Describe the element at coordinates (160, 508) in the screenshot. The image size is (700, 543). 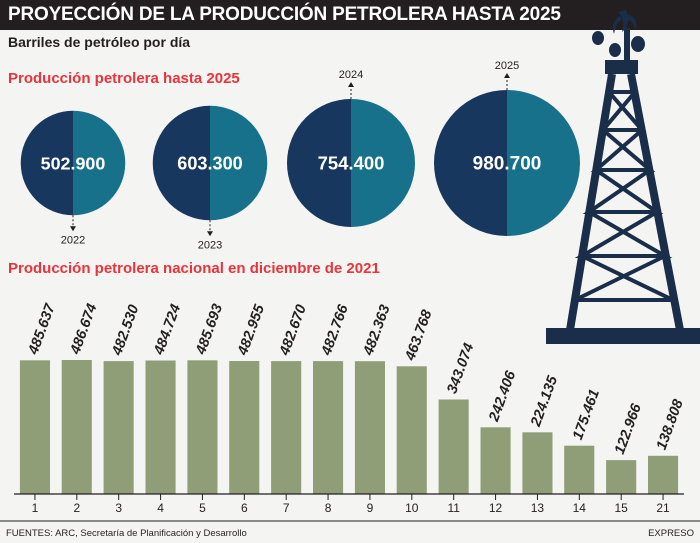
I see `x-tick-label: 4` at that location.